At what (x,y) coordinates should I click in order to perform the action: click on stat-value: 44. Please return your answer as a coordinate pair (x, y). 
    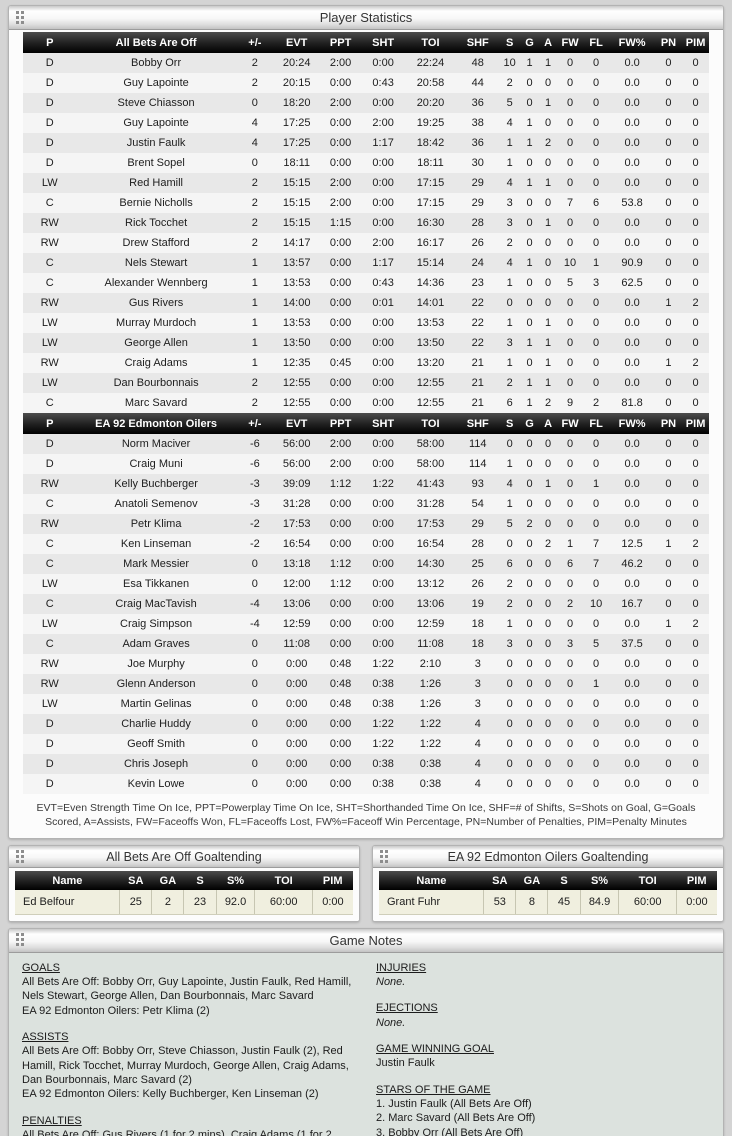
    Looking at the image, I should click on (478, 83).